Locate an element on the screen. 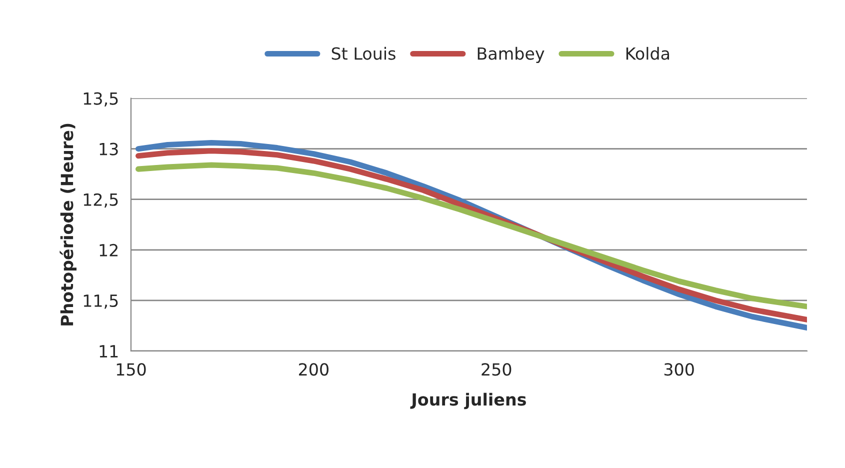  y-tick-label: 11 is located at coordinates (109, 351).